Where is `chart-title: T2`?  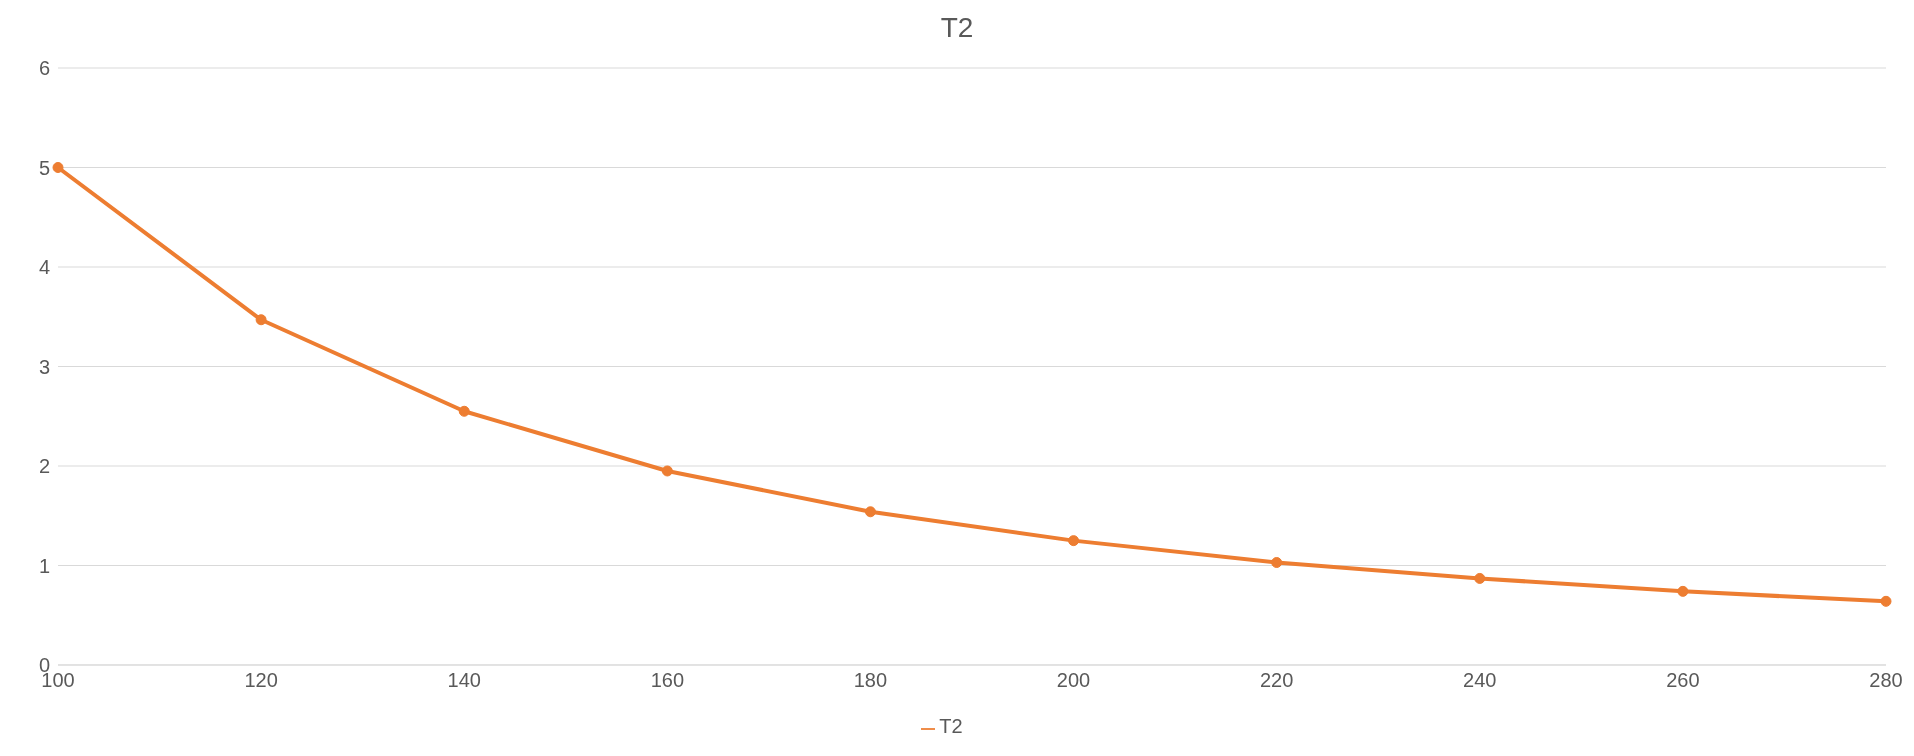 chart-title: T2 is located at coordinates (957, 28).